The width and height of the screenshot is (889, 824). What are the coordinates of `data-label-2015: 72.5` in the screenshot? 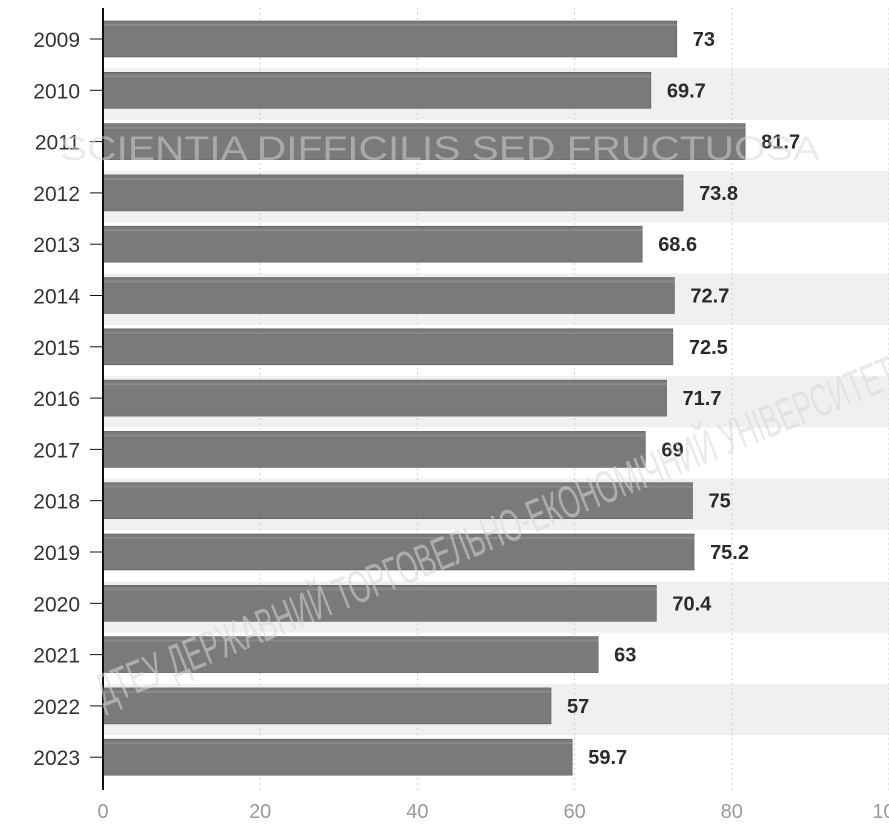 It's located at (708, 348).